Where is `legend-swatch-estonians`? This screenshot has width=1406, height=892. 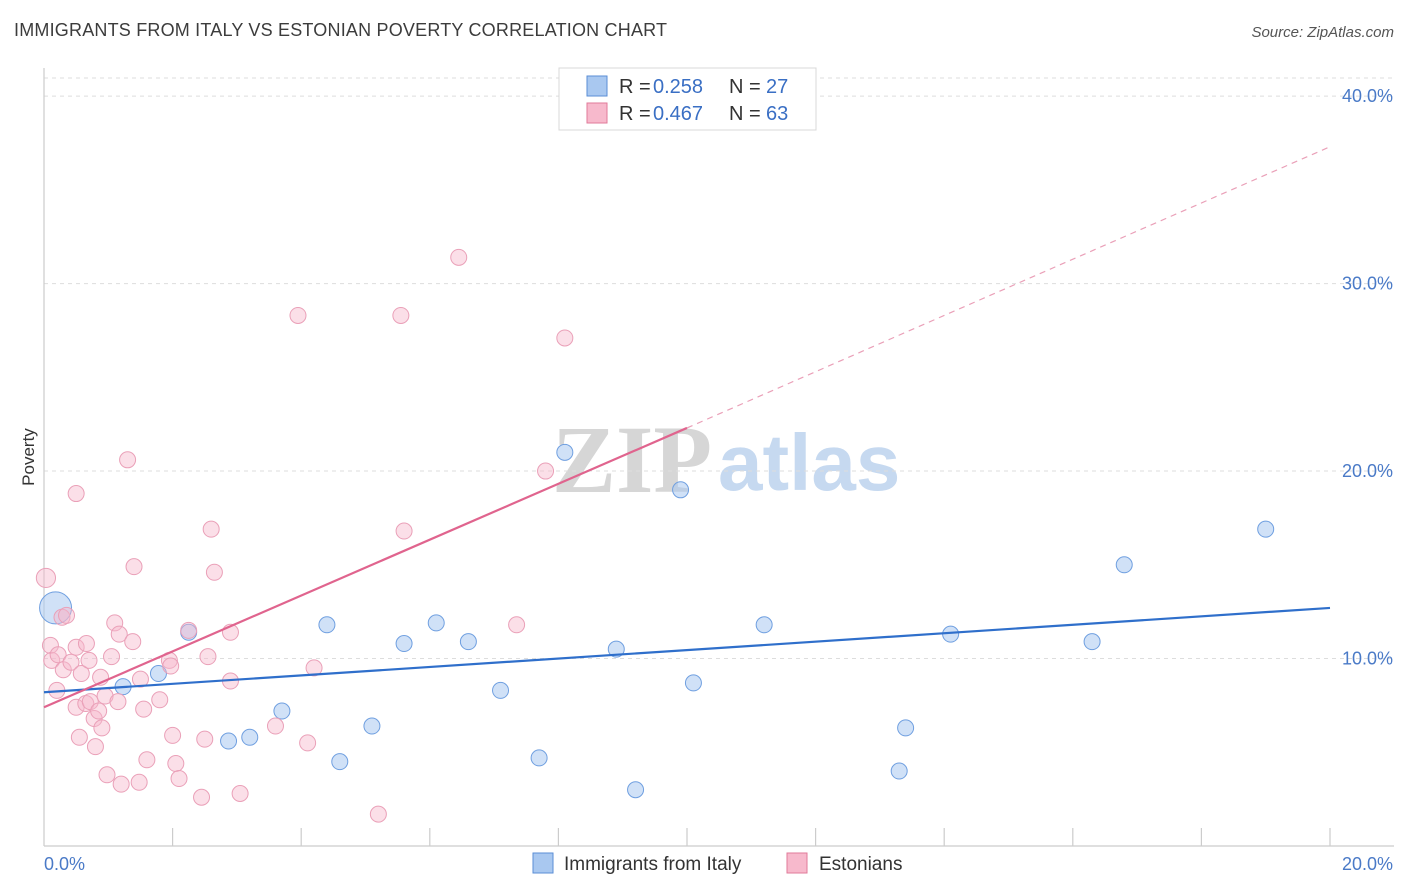
legend-swatch-estonians is located at coordinates (597, 113).